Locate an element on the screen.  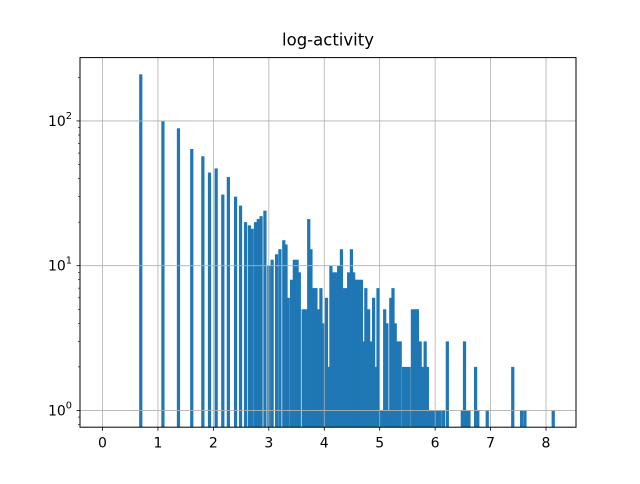
x-tick-label: 3 is located at coordinates (268, 444).